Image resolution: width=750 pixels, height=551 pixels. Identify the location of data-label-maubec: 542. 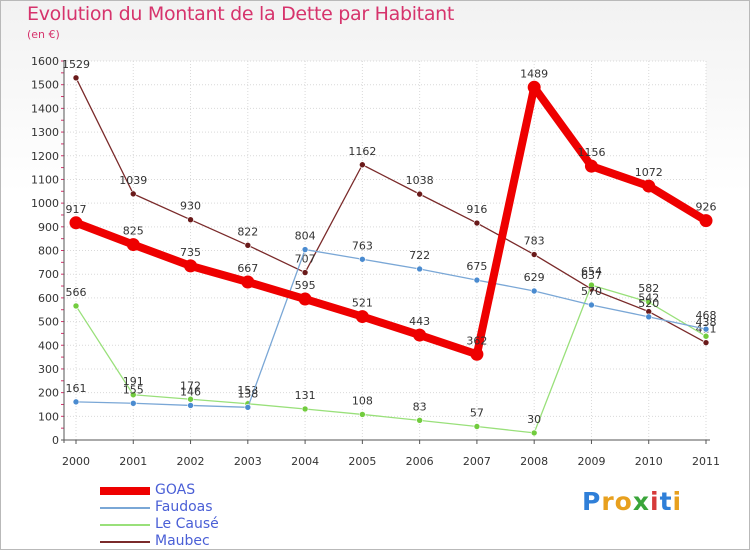
(648, 298).